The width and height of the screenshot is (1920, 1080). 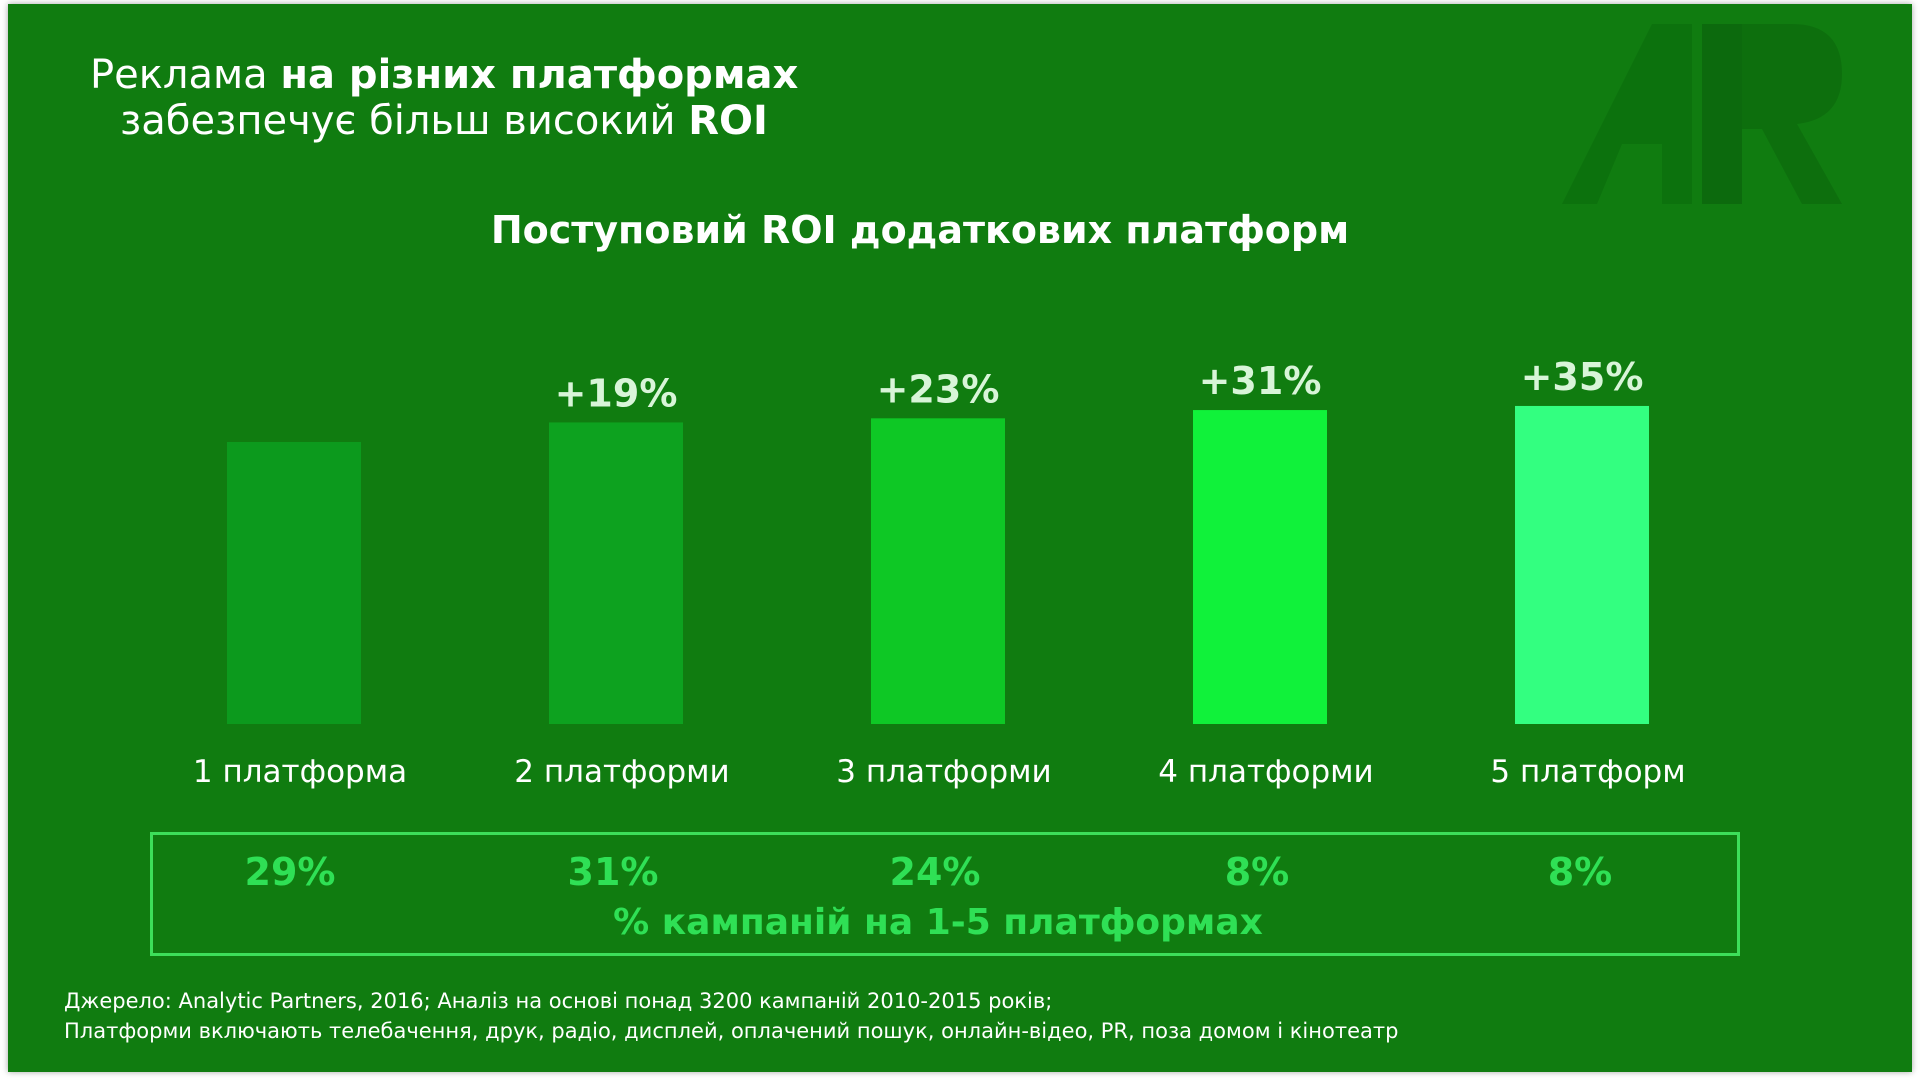 I want to click on campaign-share-box, so click(x=945, y=894).